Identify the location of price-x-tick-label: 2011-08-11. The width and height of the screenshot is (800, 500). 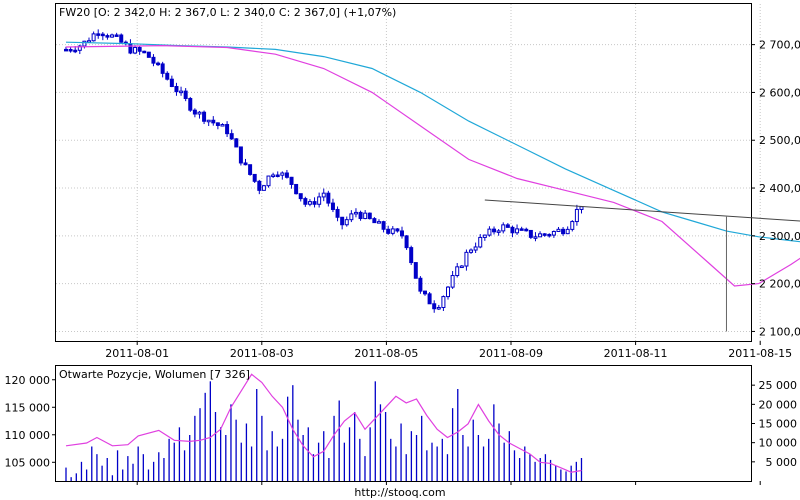
(636, 353).